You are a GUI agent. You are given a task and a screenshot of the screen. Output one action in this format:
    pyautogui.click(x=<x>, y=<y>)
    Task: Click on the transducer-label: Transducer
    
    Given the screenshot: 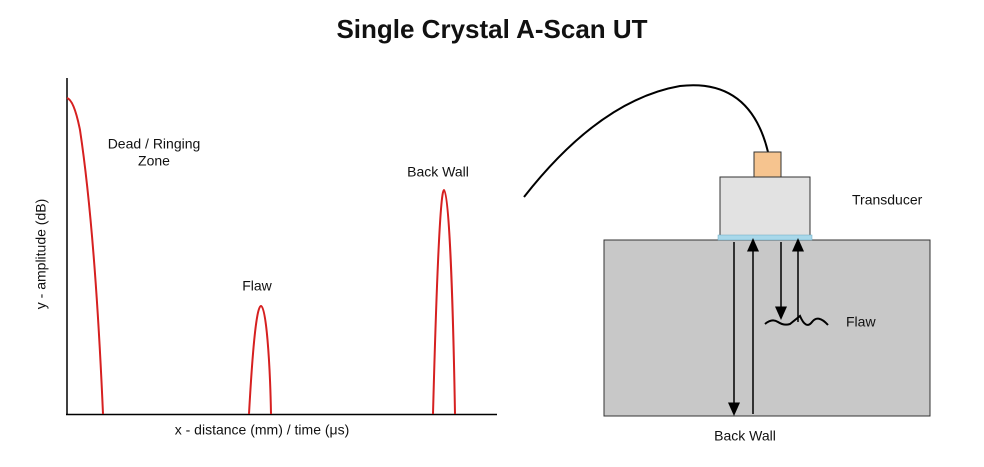 What is the action you would take?
    pyautogui.click(x=887, y=200)
    